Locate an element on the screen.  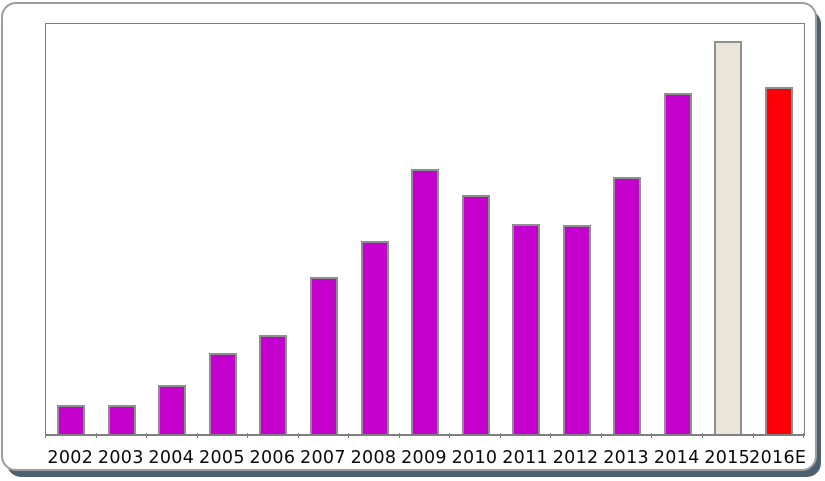
bar-2012 is located at coordinates (576, 329).